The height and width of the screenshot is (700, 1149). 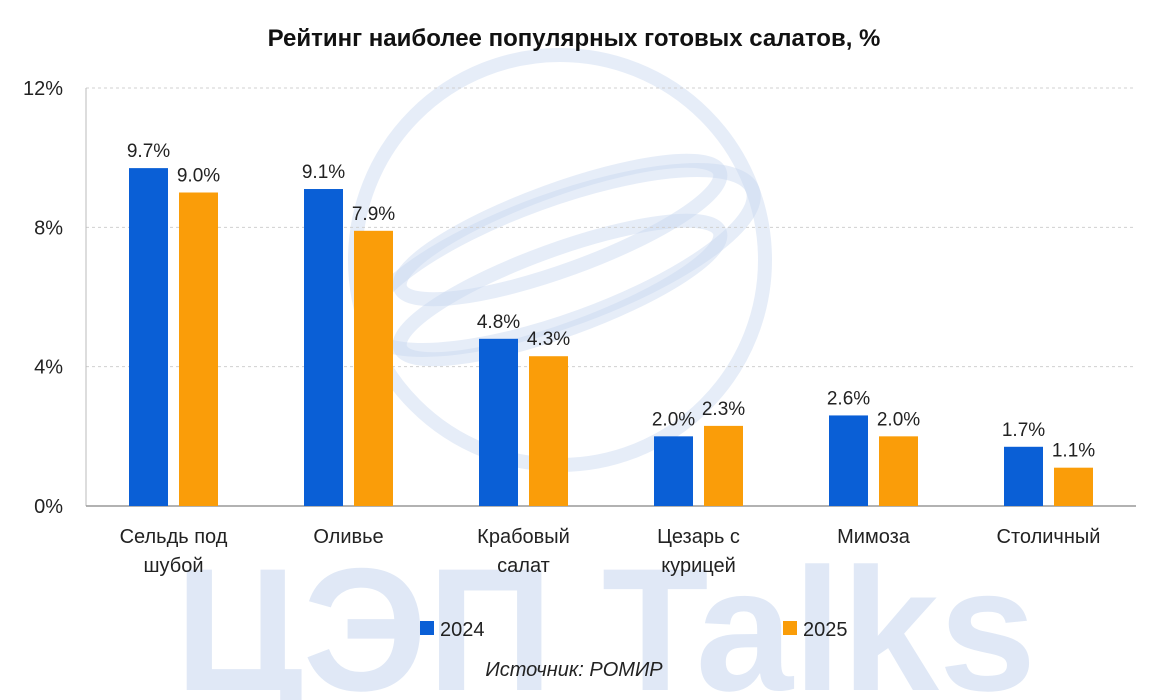 What do you see at coordinates (43, 89) in the screenshot?
I see `y-tick-label: 12%` at bounding box center [43, 89].